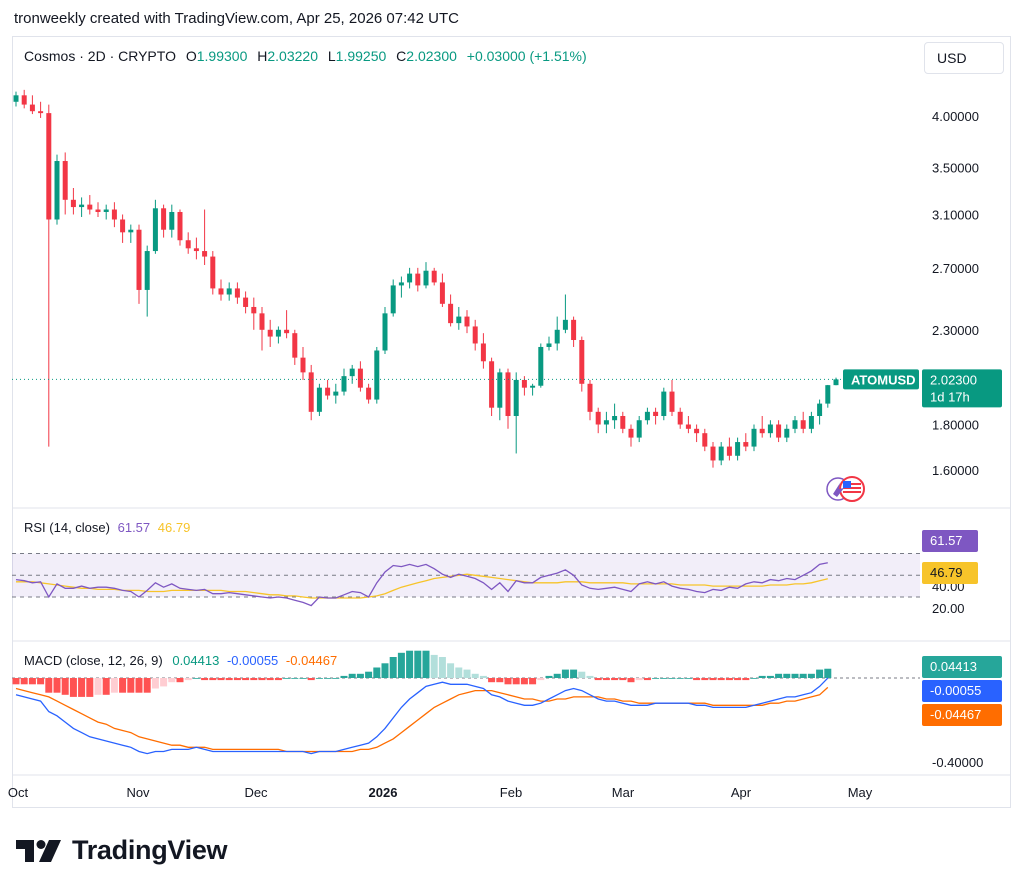  I want to click on change-value: +0.03000 (+1.51%), so click(526, 56).